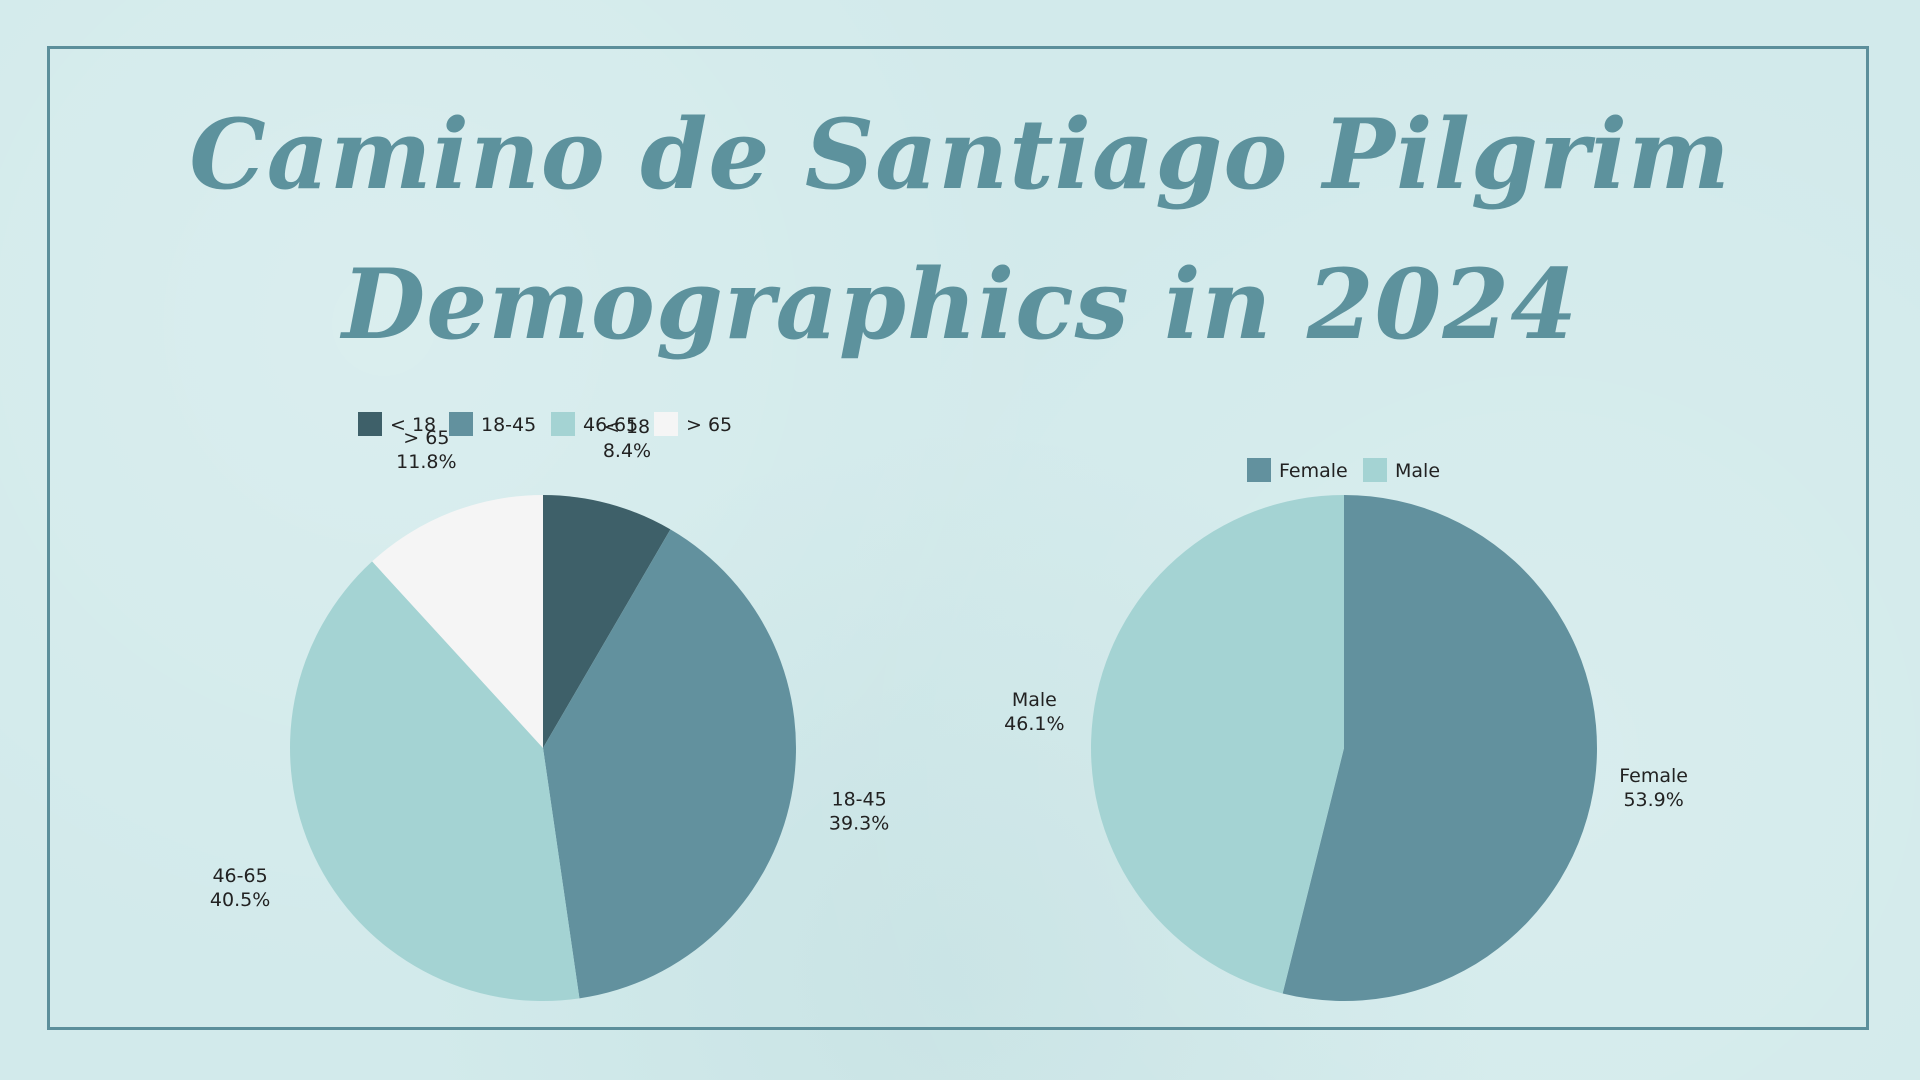 This screenshot has height=1080, width=1920. What do you see at coordinates (627, 427) in the screenshot?
I see `age-data-label-category-lt-18: < 18` at bounding box center [627, 427].